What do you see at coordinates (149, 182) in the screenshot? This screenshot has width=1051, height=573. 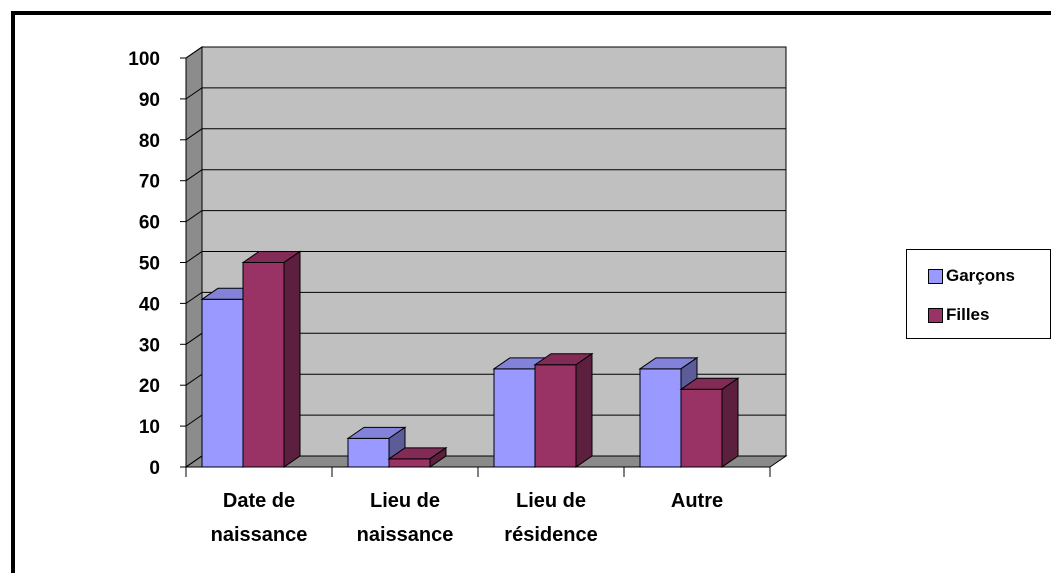 I see `y-tick-label-70: 70` at bounding box center [149, 182].